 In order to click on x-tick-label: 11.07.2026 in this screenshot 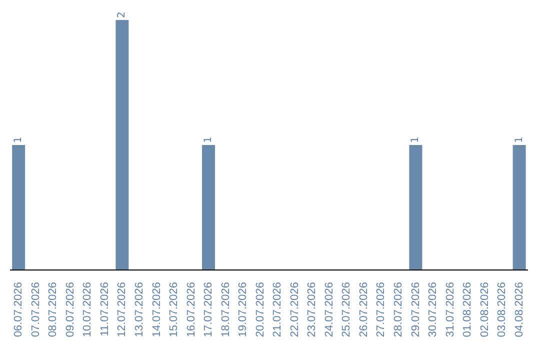, I will do `click(104, 309)`.